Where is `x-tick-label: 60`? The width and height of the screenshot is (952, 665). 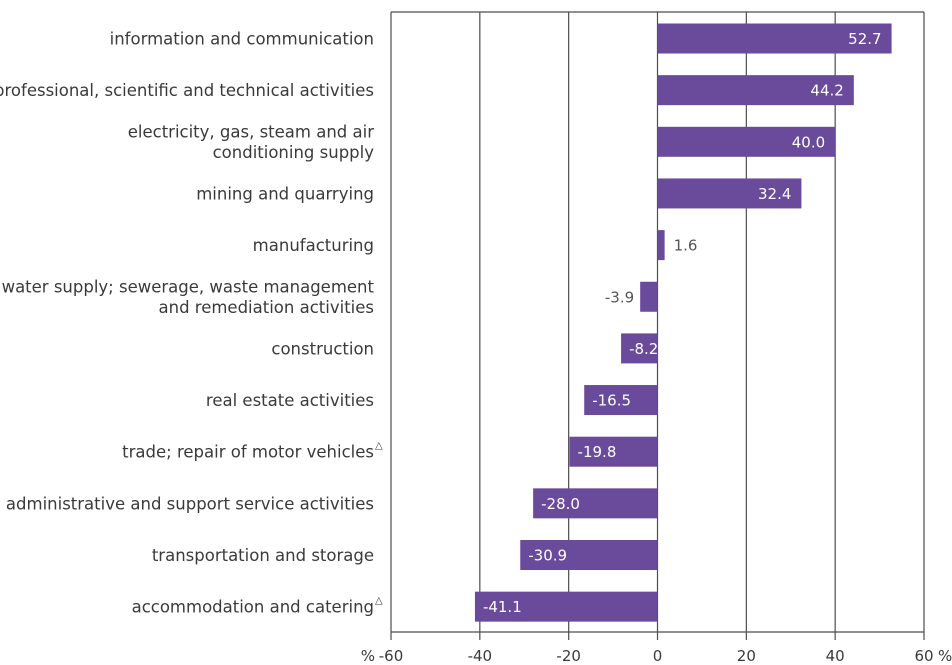
x-tick-label: 60 is located at coordinates (923, 656).